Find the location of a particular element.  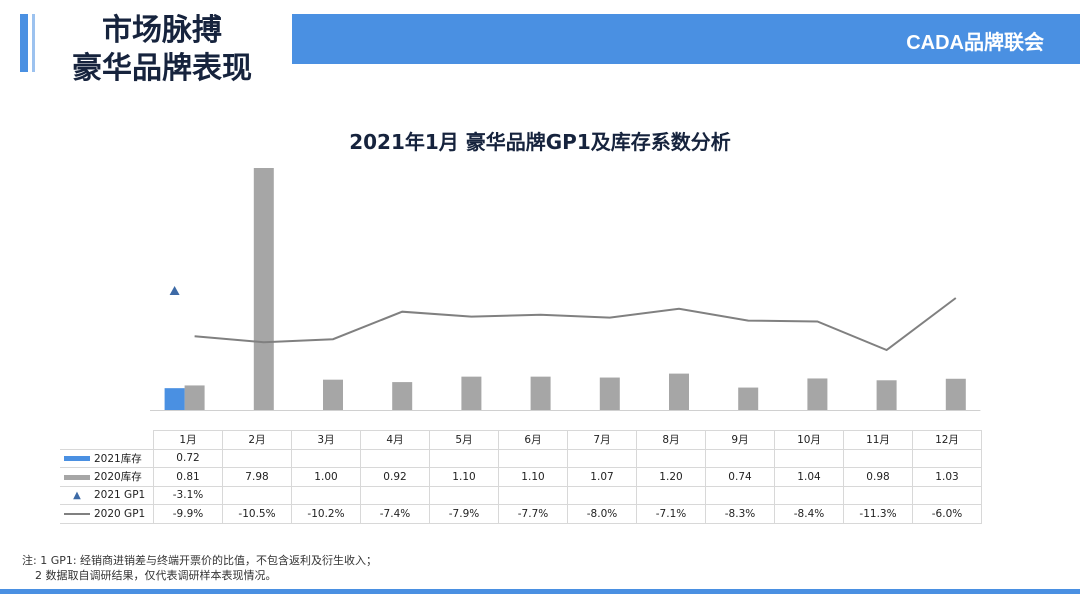

table-cell: -9.9% is located at coordinates (188, 514).